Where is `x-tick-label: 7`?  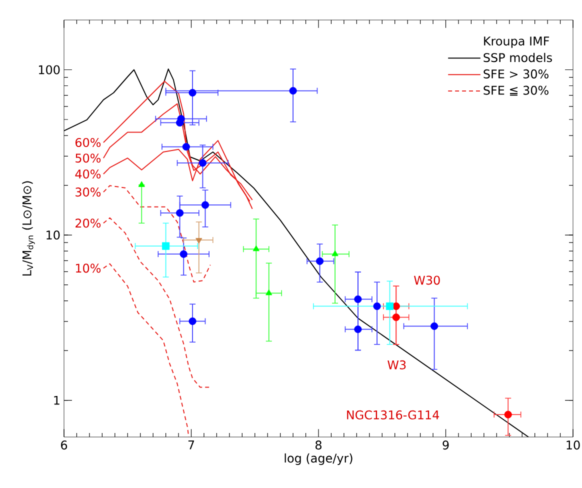
x-tick-label: 7 is located at coordinates (191, 445).